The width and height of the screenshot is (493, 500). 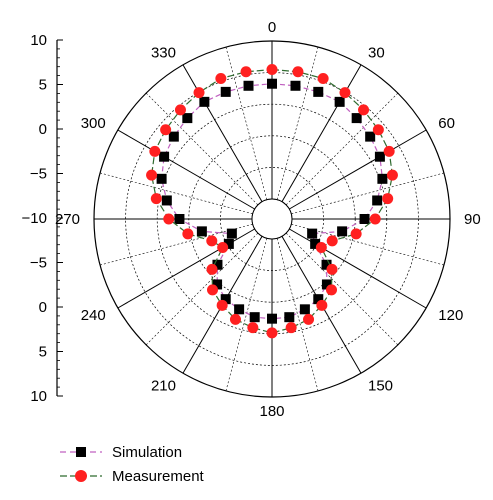 I want to click on angle-tick-label: 330, so click(x=163, y=53).